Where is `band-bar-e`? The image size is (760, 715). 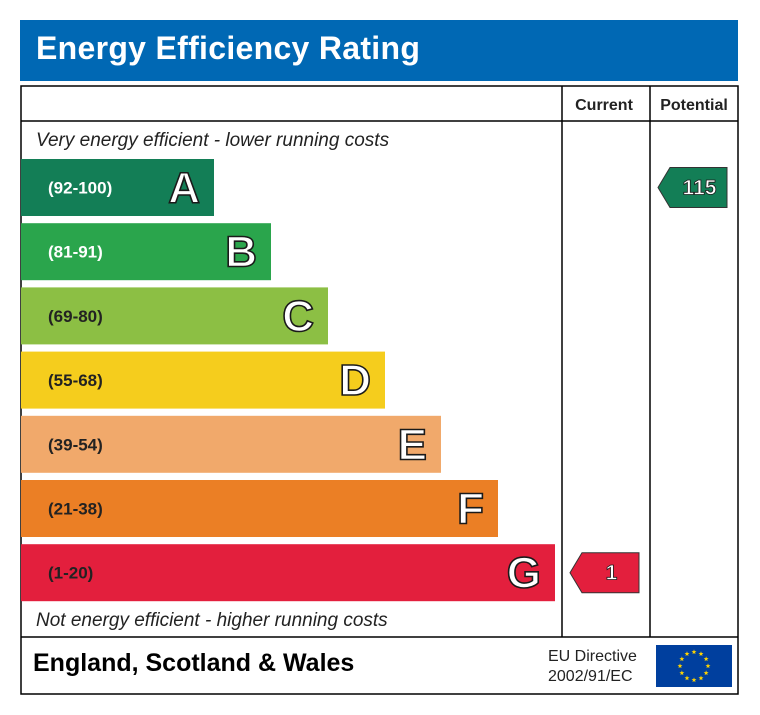 band-bar-e is located at coordinates (231, 444).